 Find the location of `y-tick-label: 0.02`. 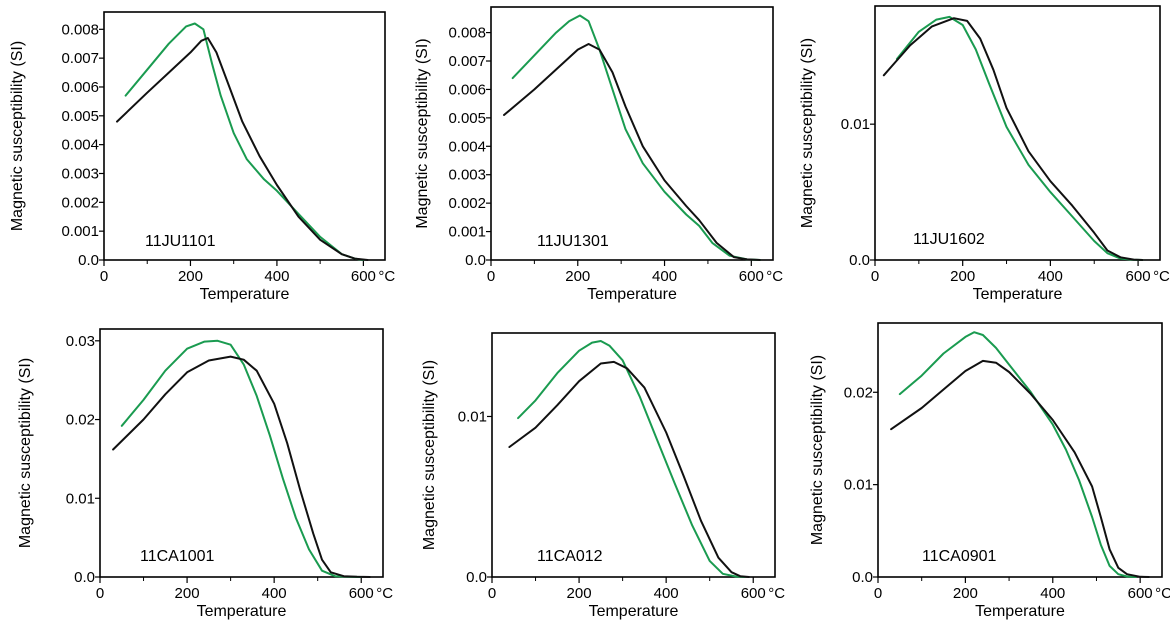

y-tick-label: 0.02 is located at coordinates (858, 392).